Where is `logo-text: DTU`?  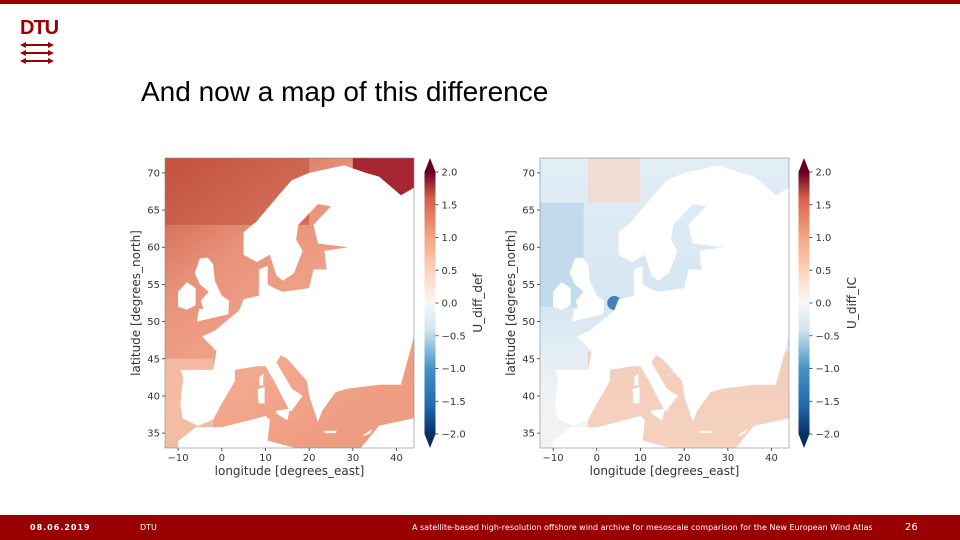
logo-text: DTU is located at coordinates (39, 28).